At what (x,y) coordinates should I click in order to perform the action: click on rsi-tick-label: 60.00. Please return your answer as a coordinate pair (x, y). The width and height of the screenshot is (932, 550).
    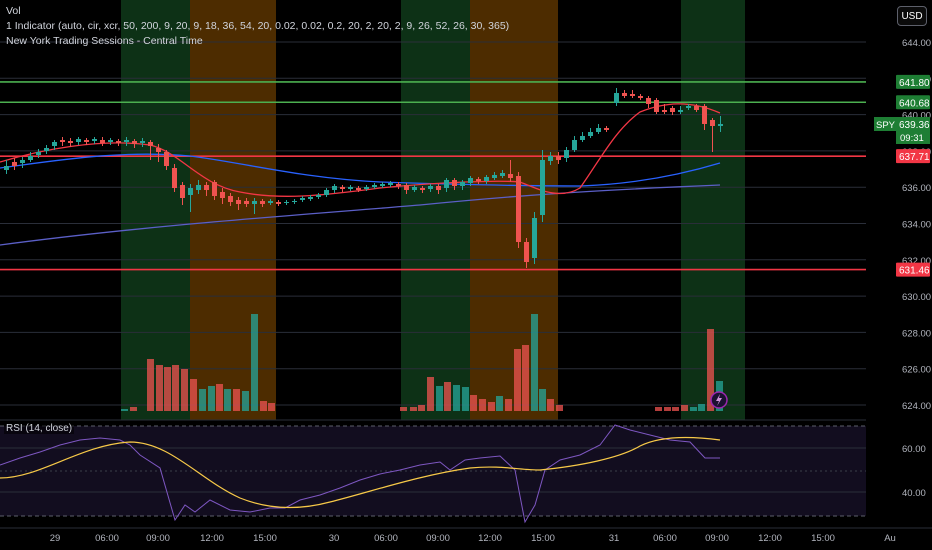
    Looking at the image, I should click on (914, 449).